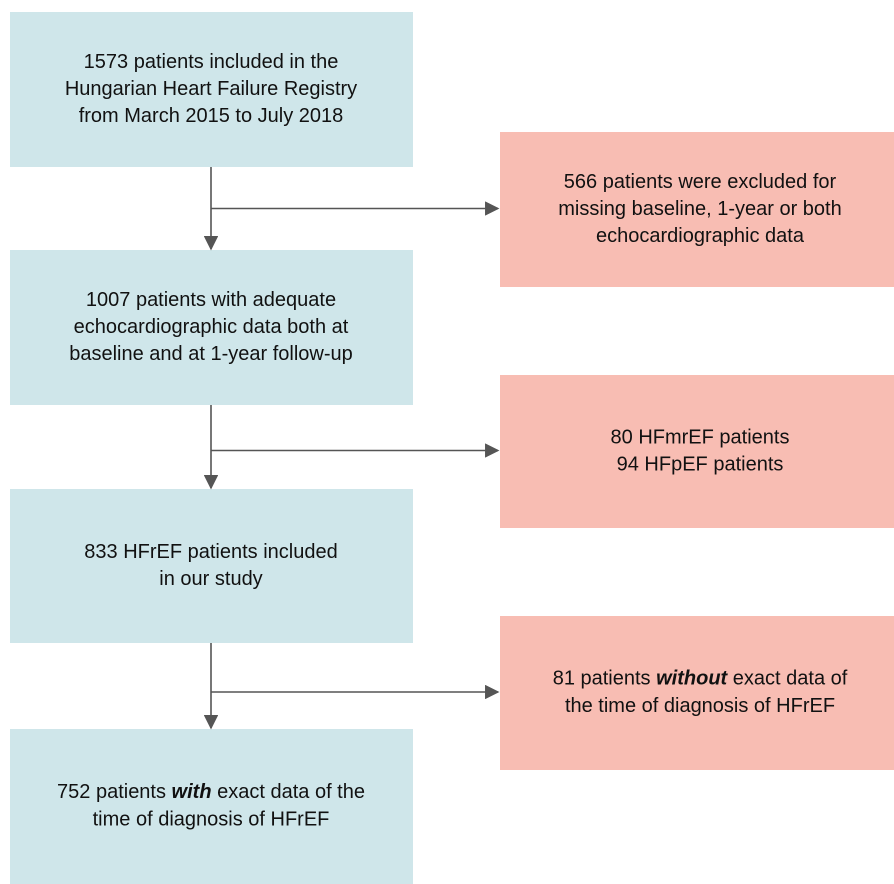 This screenshot has height=884, width=894. Describe the element at coordinates (692, 679) in the screenshot. I see `emphasis: without` at that location.